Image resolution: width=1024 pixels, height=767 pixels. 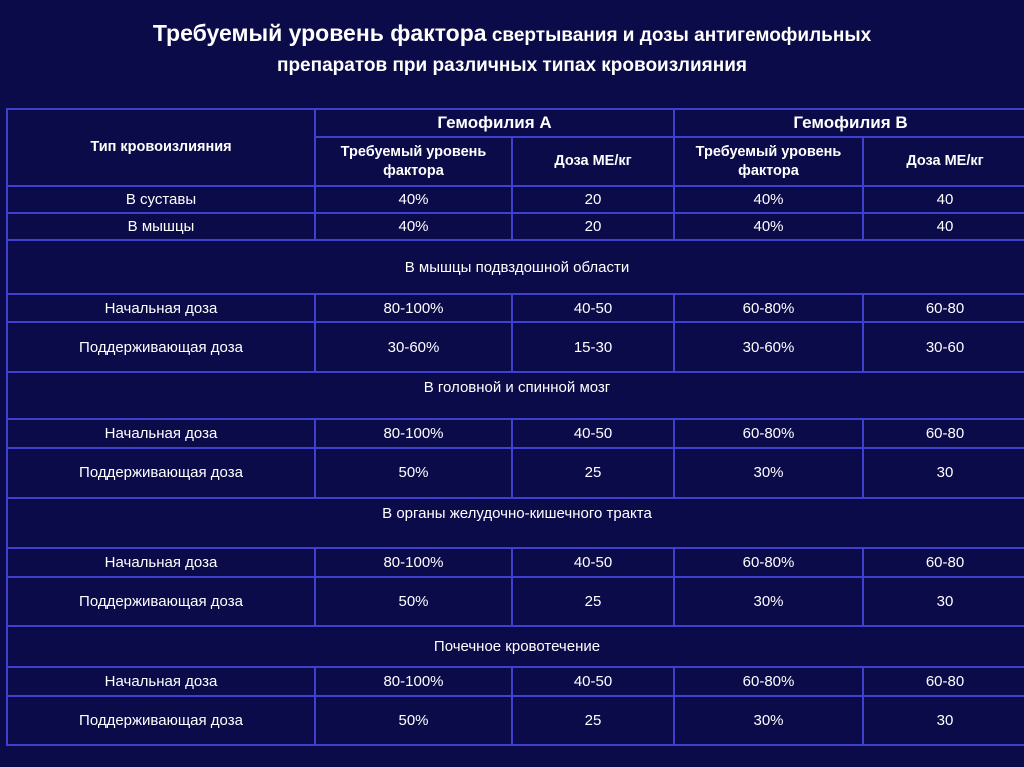 What do you see at coordinates (768, 347) in the screenshot?
I see `b-level: 30-60%` at bounding box center [768, 347].